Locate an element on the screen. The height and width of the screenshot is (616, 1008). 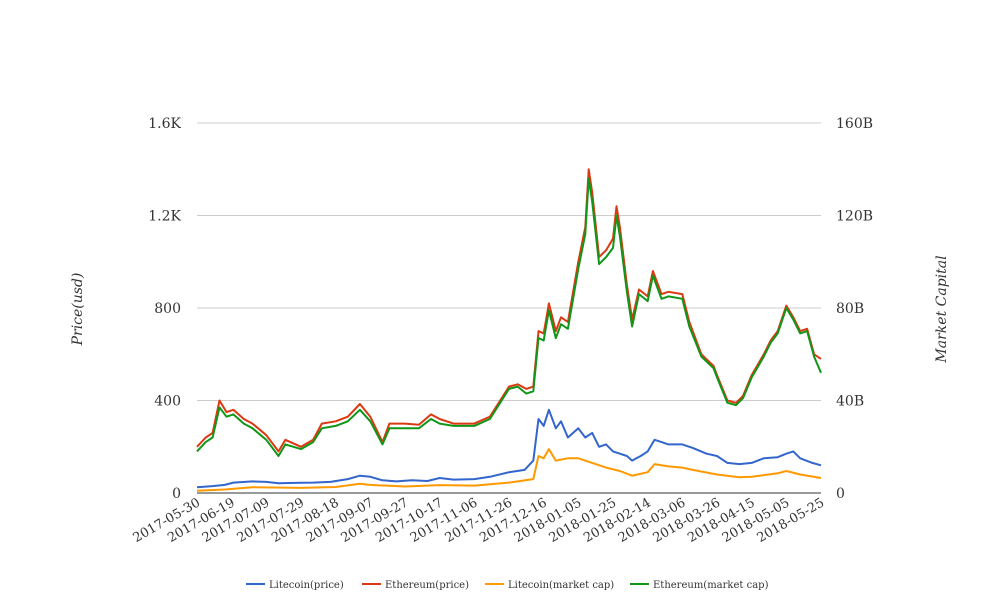
legend-item: Ethereum(price) is located at coordinates (415, 585).